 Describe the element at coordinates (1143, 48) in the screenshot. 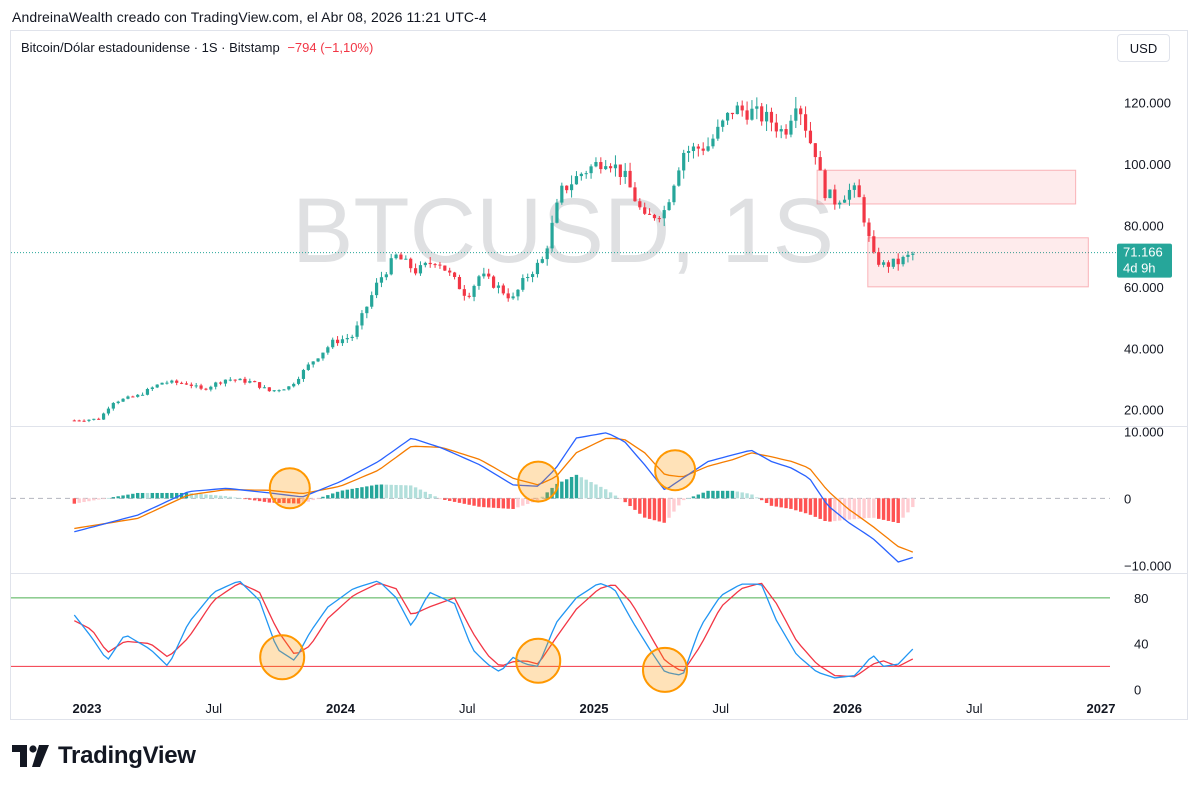

I see `currency-button: USD` at that location.